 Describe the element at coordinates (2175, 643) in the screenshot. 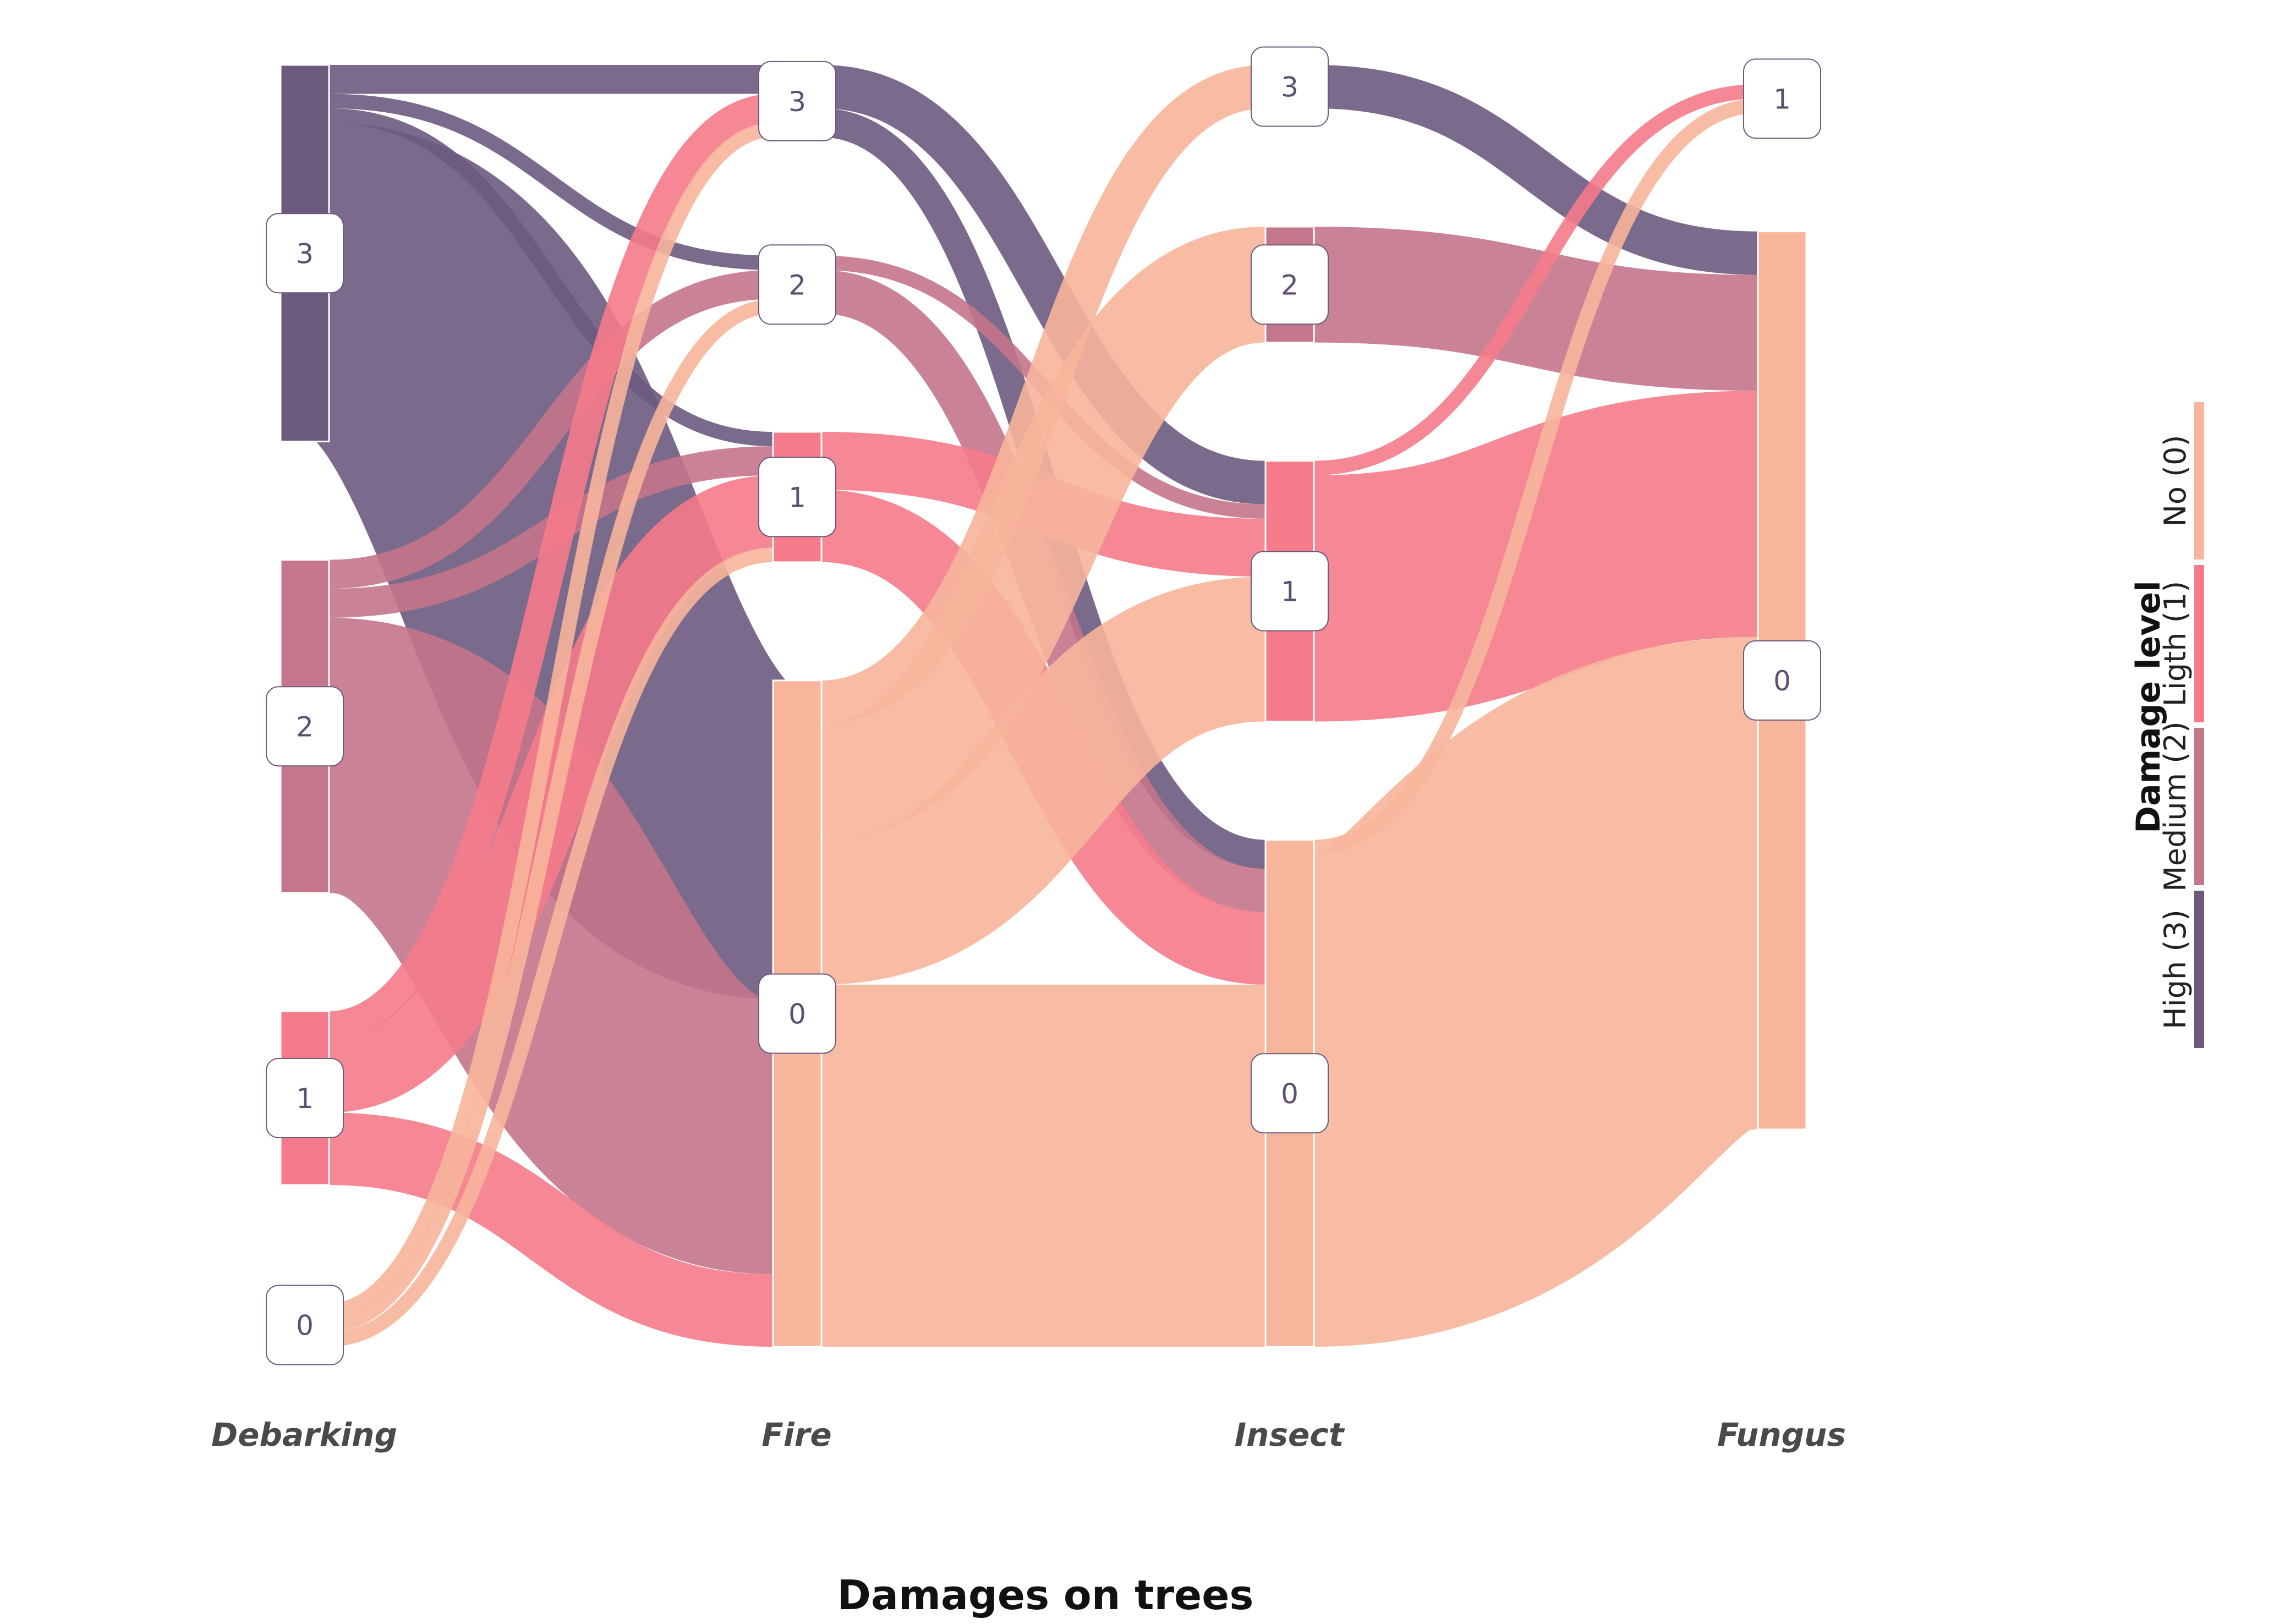

I see `legend-label-1: Ligth (1)` at that location.